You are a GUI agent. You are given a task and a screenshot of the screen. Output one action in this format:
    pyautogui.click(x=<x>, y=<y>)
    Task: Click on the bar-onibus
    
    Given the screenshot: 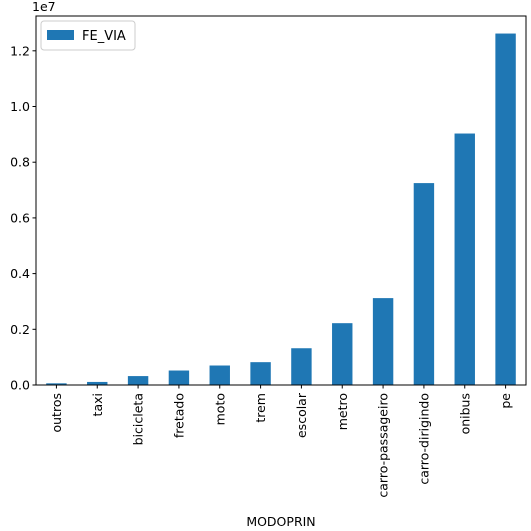 What is the action you would take?
    pyautogui.click(x=464, y=259)
    